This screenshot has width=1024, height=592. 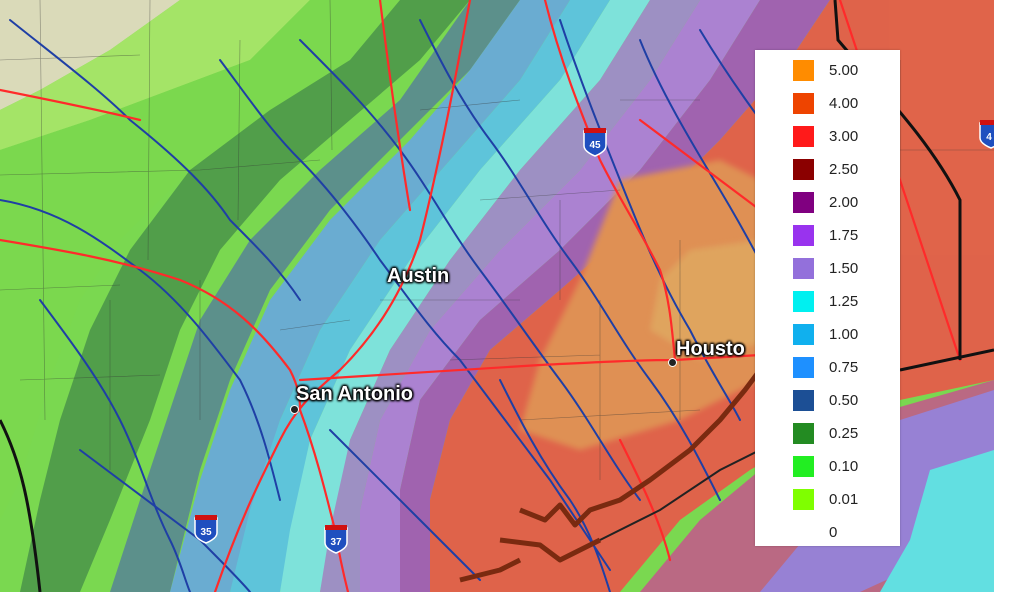 I want to click on legend-label: 0, so click(x=833, y=532).